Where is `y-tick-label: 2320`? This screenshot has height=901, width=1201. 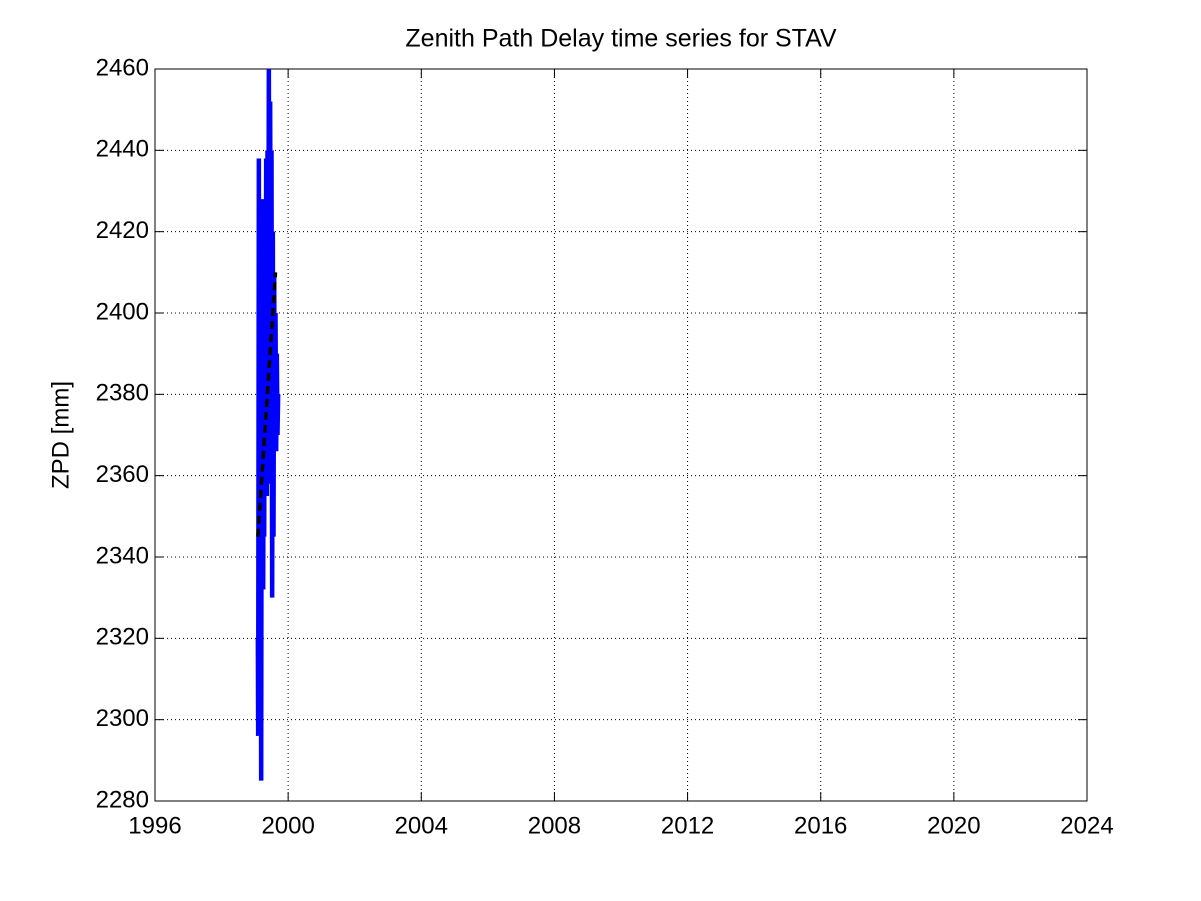
y-tick-label: 2320 is located at coordinates (122, 637).